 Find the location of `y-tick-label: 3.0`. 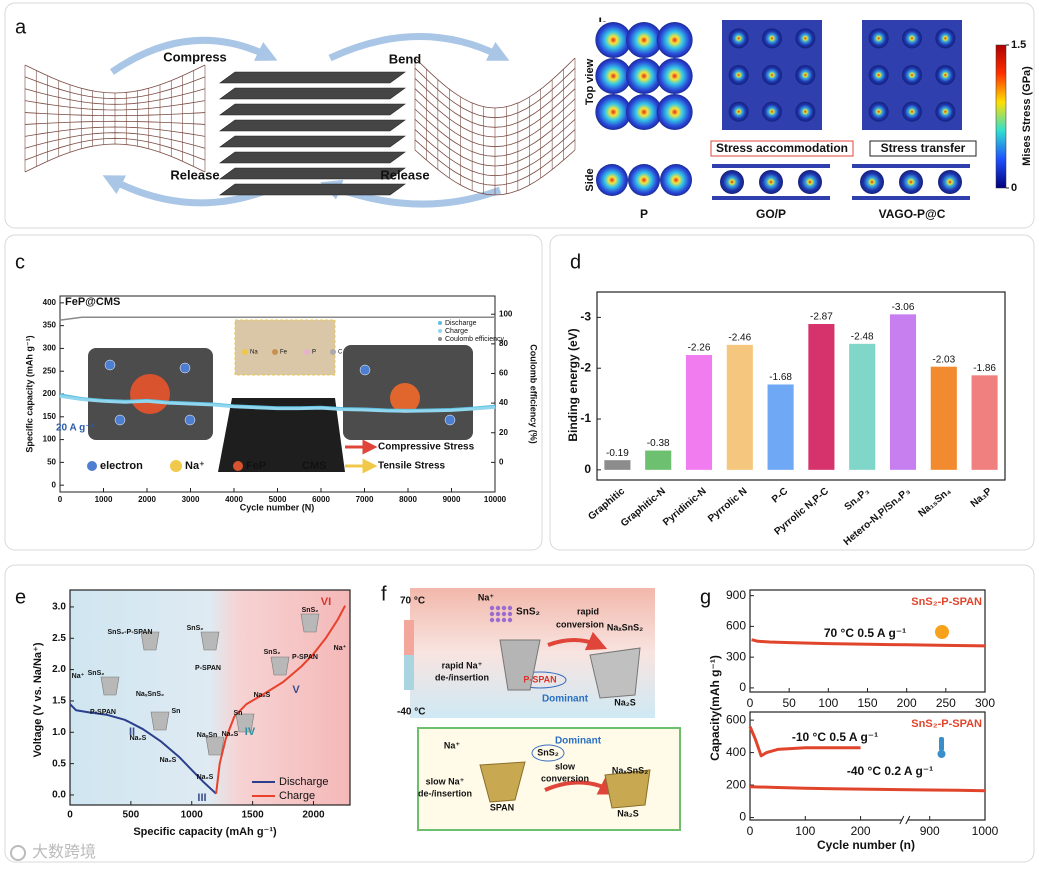

y-tick-label: 3.0 is located at coordinates (59, 607).